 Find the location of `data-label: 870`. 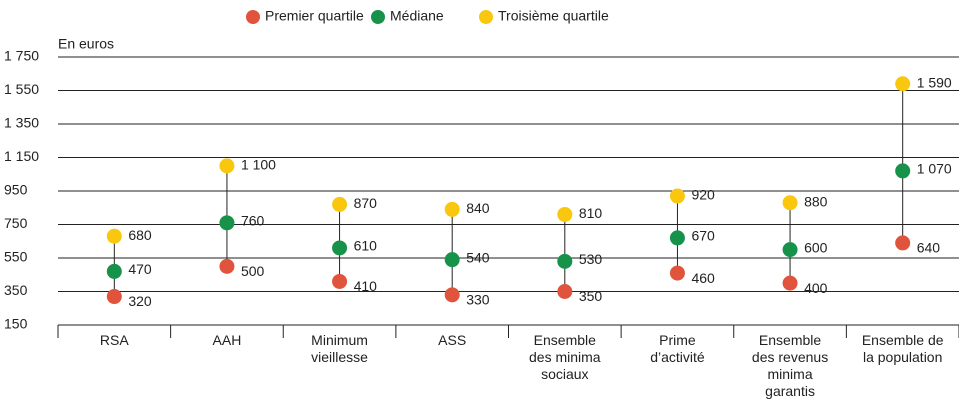

data-label: 870 is located at coordinates (366, 203).